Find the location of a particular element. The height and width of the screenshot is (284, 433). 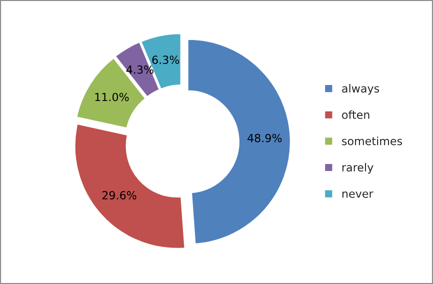

data-label: 11.0% is located at coordinates (112, 97).